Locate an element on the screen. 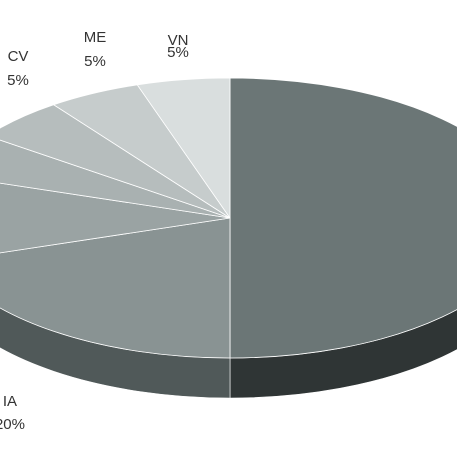  slice-label: VN is located at coordinates (178, 40).